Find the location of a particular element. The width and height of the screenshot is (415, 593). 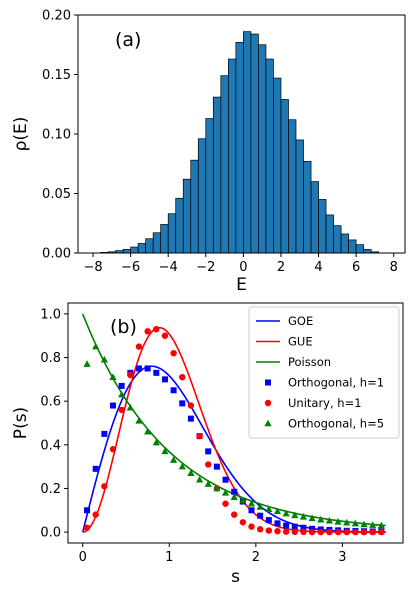

y-tick-label: 0.20 is located at coordinates (56, 16).